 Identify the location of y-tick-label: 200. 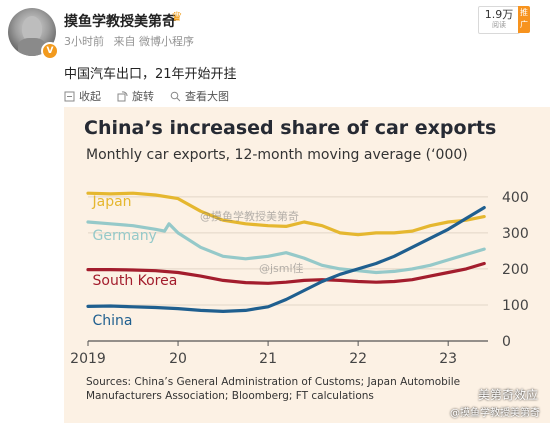
(515, 270).